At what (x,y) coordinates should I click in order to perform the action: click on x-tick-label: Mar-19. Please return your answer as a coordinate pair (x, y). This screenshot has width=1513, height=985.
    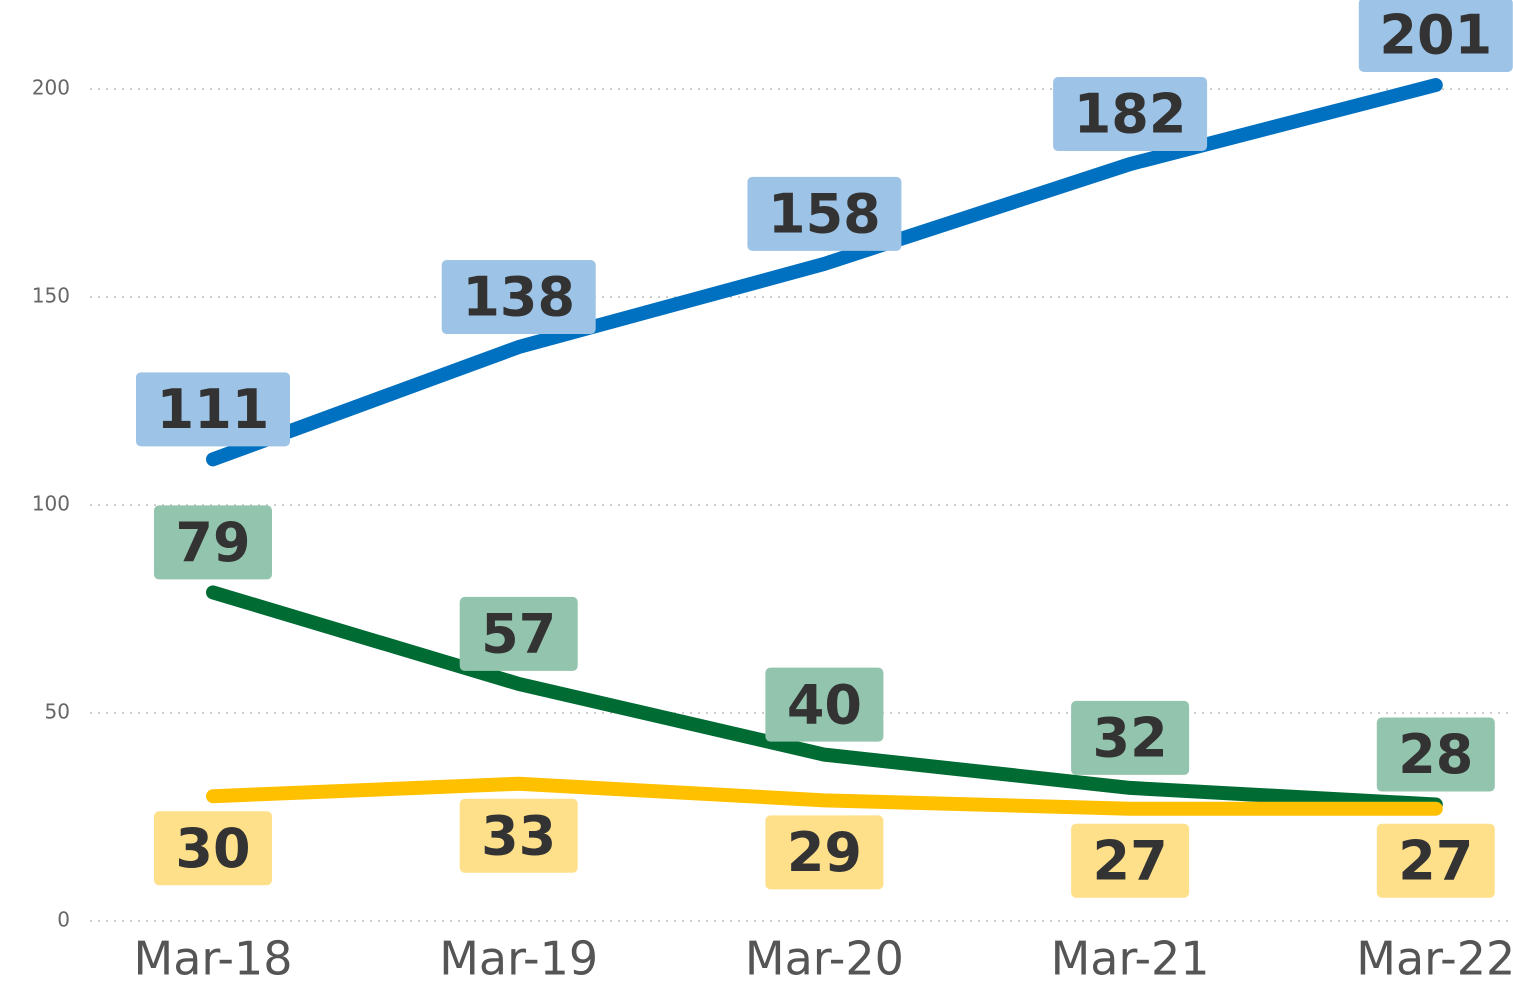
    Looking at the image, I should click on (518, 958).